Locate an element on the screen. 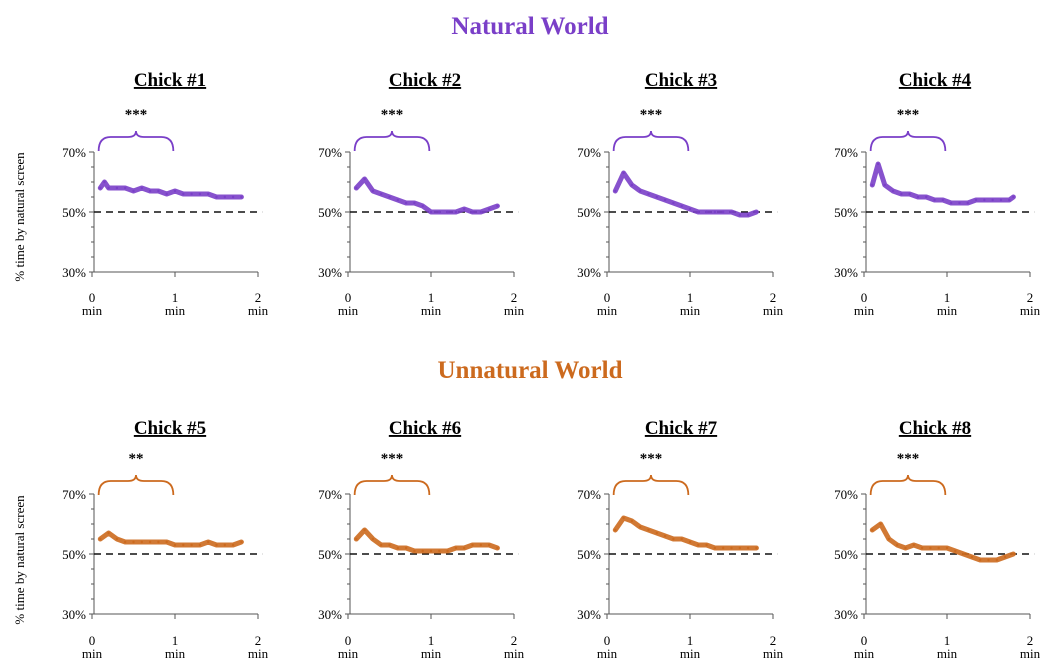 This screenshot has width=1047, height=664. group-title: Natural World is located at coordinates (529, 26).